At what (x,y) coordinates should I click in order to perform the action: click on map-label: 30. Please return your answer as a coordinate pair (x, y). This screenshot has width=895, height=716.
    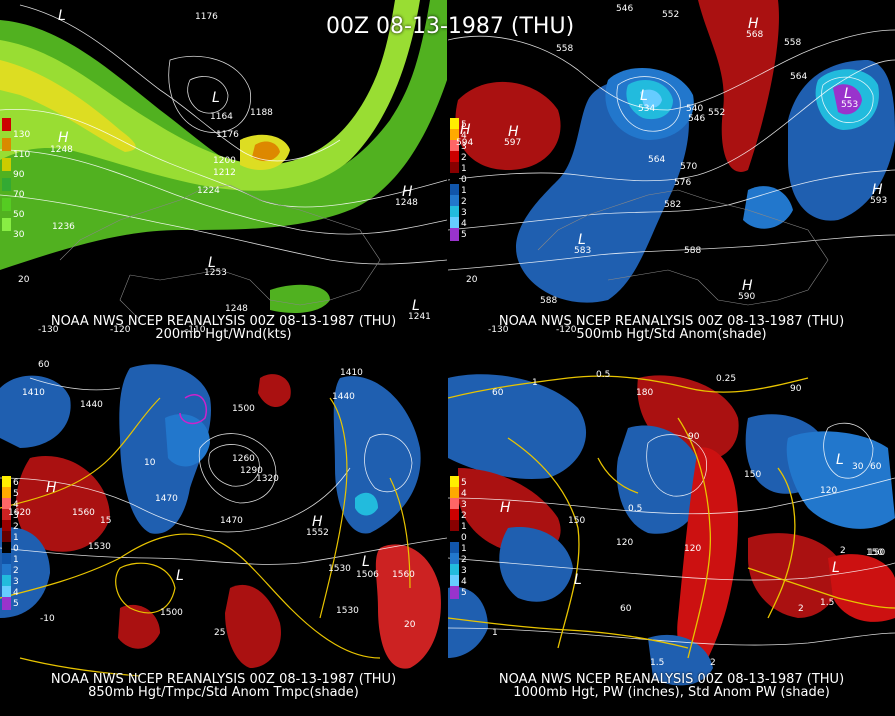
    Looking at the image, I should click on (858, 467).